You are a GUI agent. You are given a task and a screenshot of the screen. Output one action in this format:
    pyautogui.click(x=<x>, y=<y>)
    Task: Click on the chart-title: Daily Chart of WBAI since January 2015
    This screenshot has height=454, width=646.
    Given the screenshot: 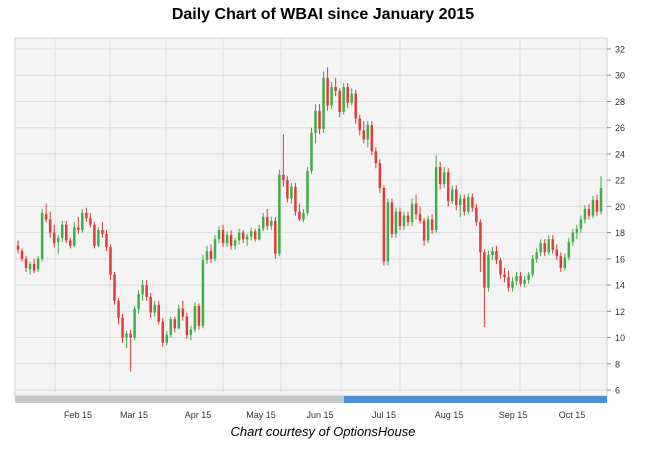 What is the action you would take?
    pyautogui.click(x=323, y=14)
    